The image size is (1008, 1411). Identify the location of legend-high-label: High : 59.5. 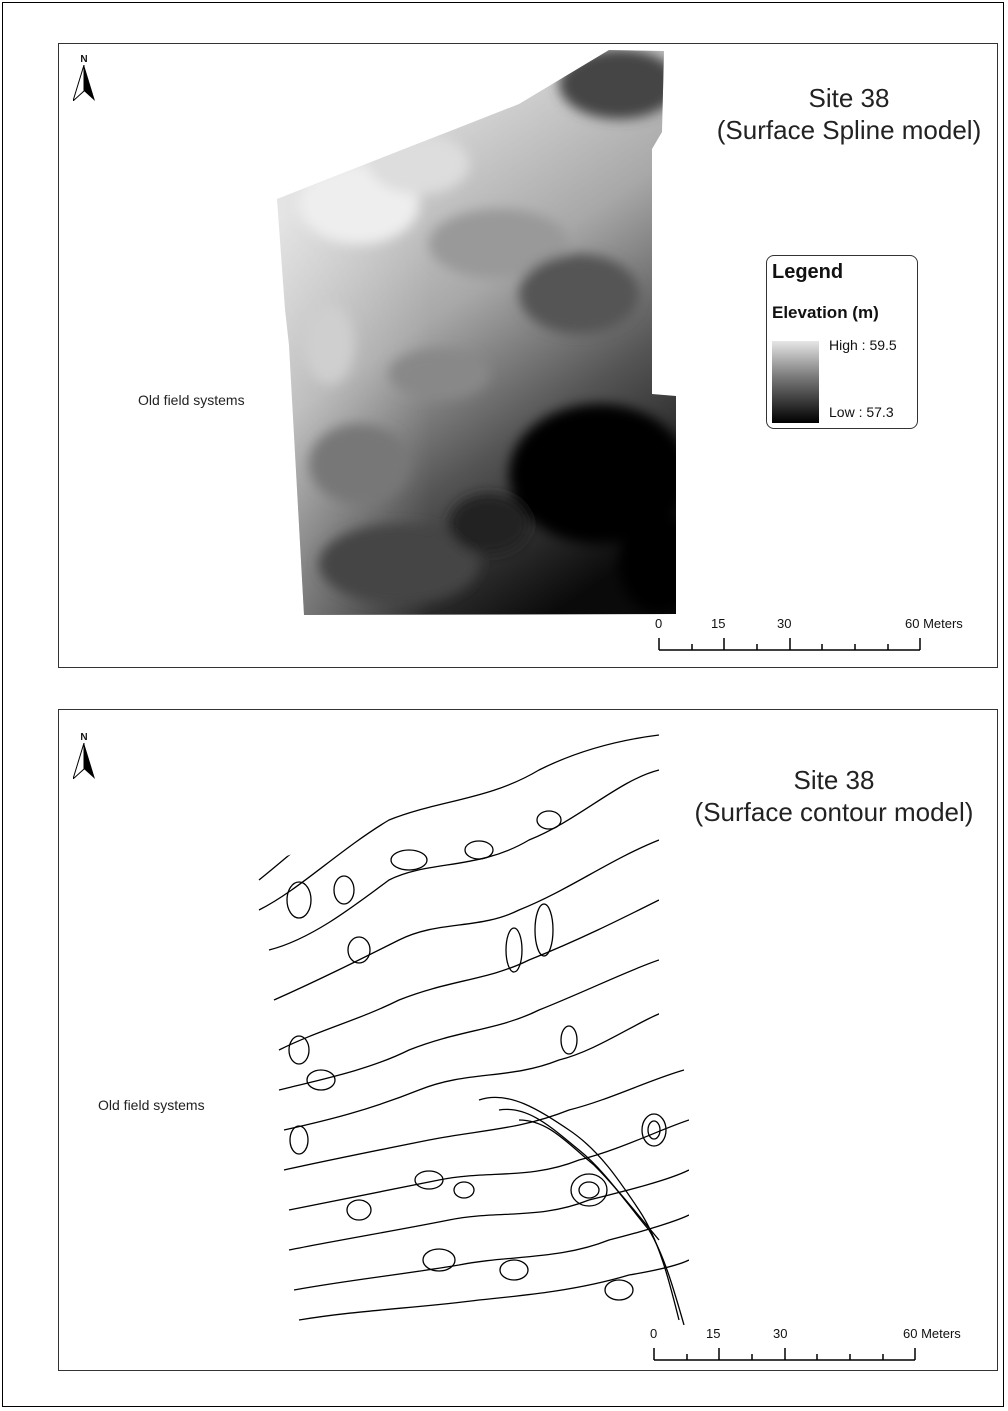
(863, 345).